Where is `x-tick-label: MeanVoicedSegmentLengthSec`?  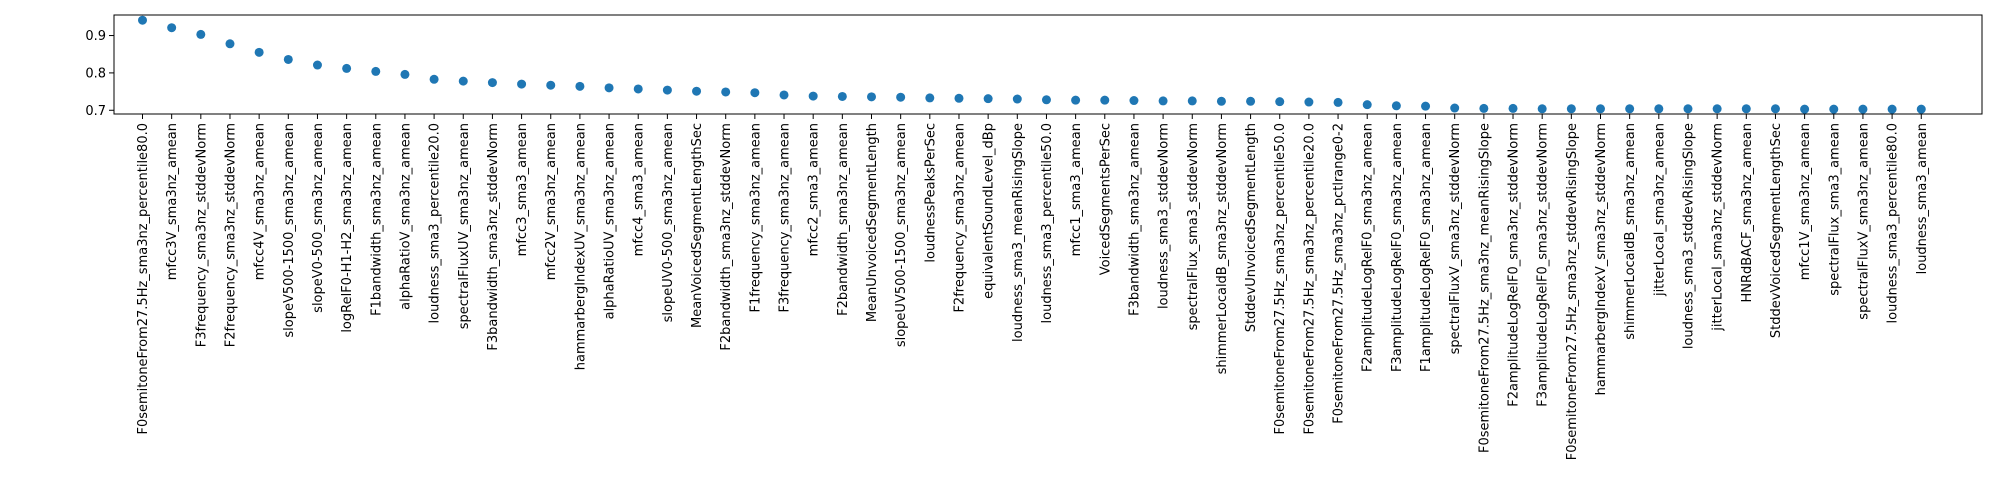 x-tick-label: MeanVoicedSegmentLengthSec is located at coordinates (697, 225).